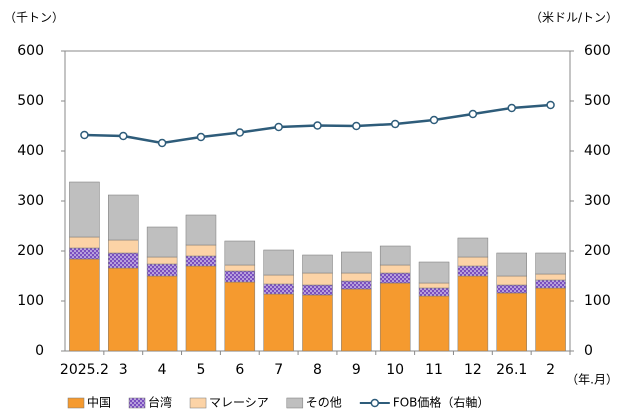 The image size is (622, 414). Describe the element at coordinates (597, 301) in the screenshot. I see `y2-tick-label: 100` at that location.